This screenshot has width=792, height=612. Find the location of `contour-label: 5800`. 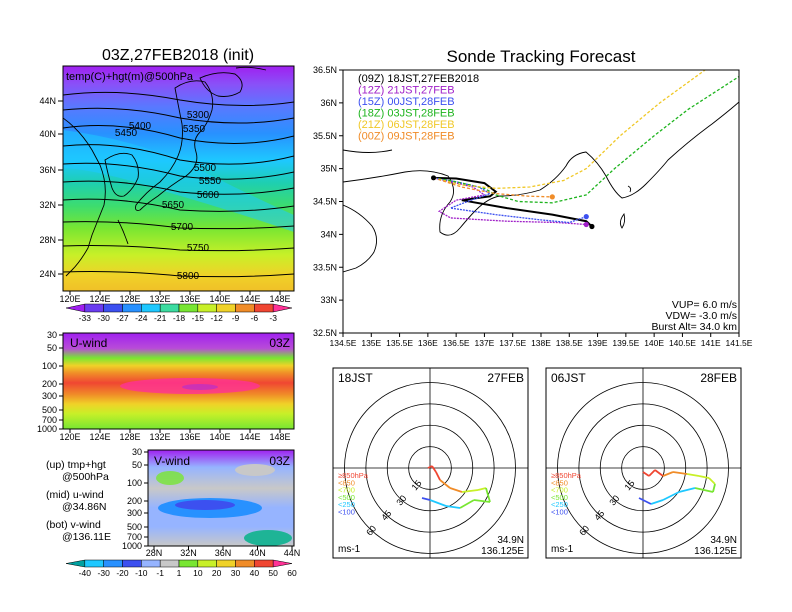

contour-label: 5800 is located at coordinates (188, 276).